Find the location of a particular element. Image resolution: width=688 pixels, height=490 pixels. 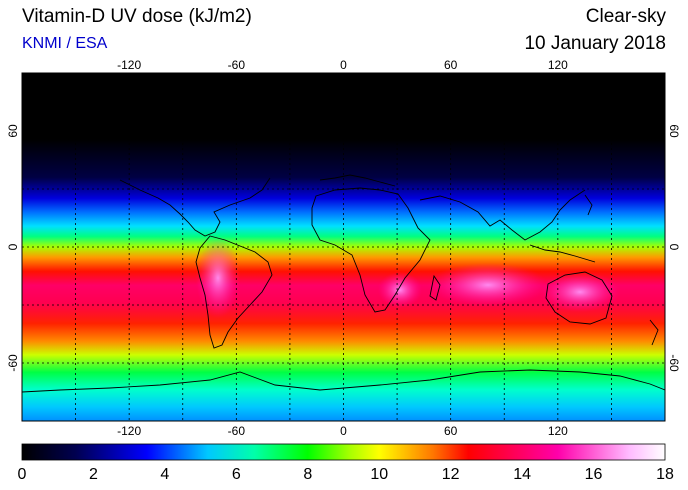

asia-coast is located at coordinates (502, 215).